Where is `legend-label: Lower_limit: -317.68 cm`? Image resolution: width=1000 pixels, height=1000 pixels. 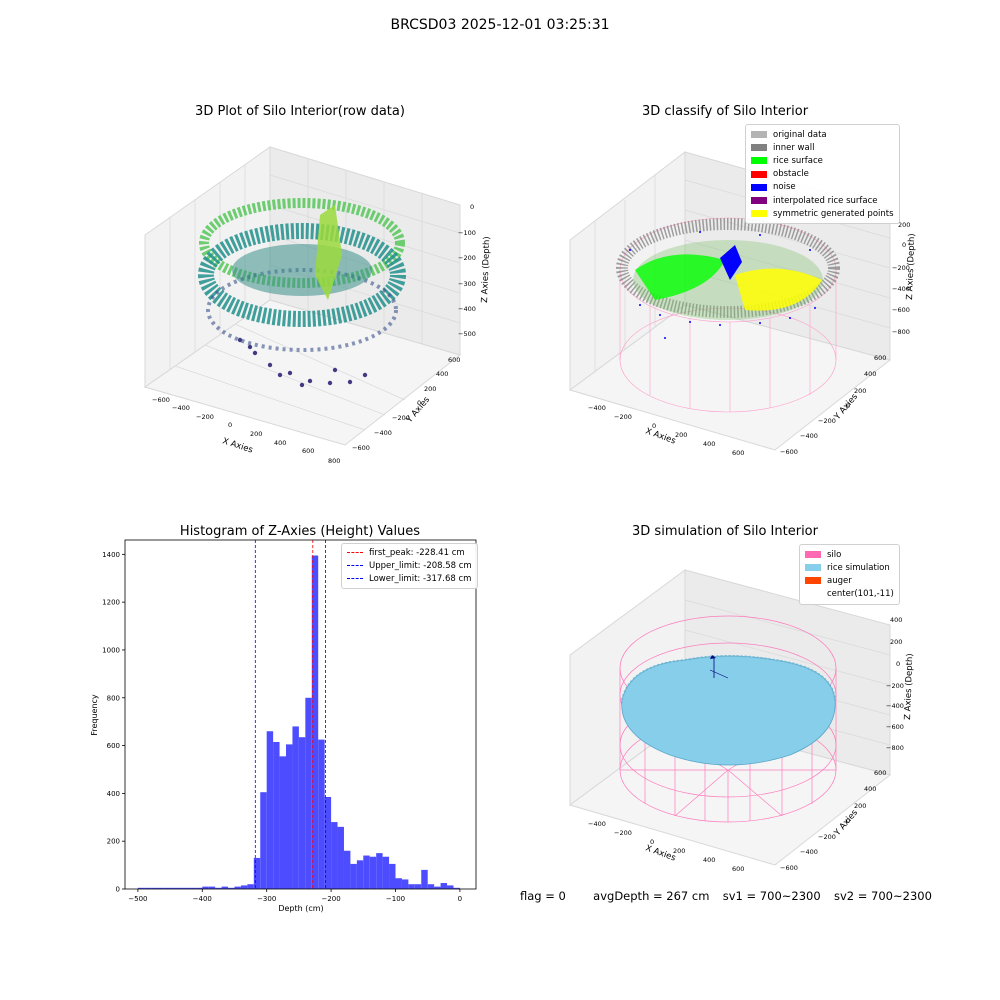
legend-label: Lower_limit: -317.68 cm is located at coordinates (420, 578).